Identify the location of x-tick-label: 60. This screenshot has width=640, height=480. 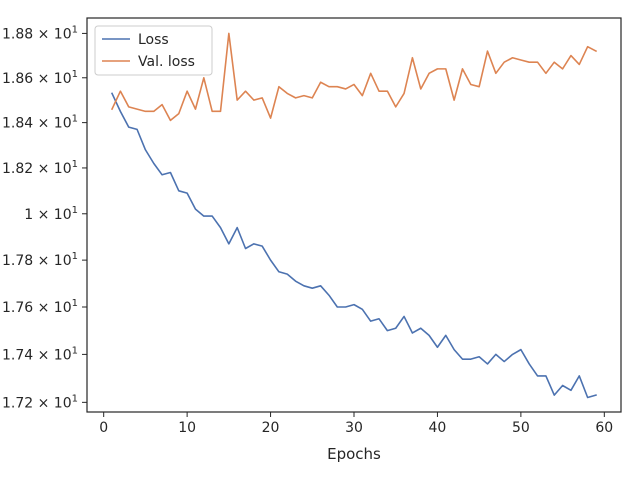
(604, 428).